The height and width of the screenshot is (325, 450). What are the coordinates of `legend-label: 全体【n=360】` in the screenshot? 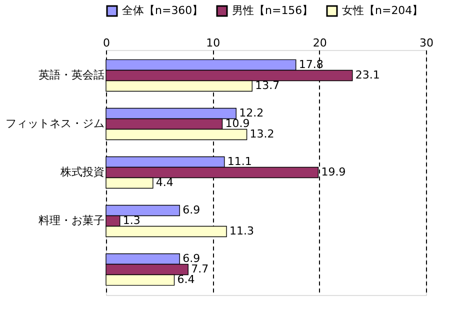 It's located at (163, 10).